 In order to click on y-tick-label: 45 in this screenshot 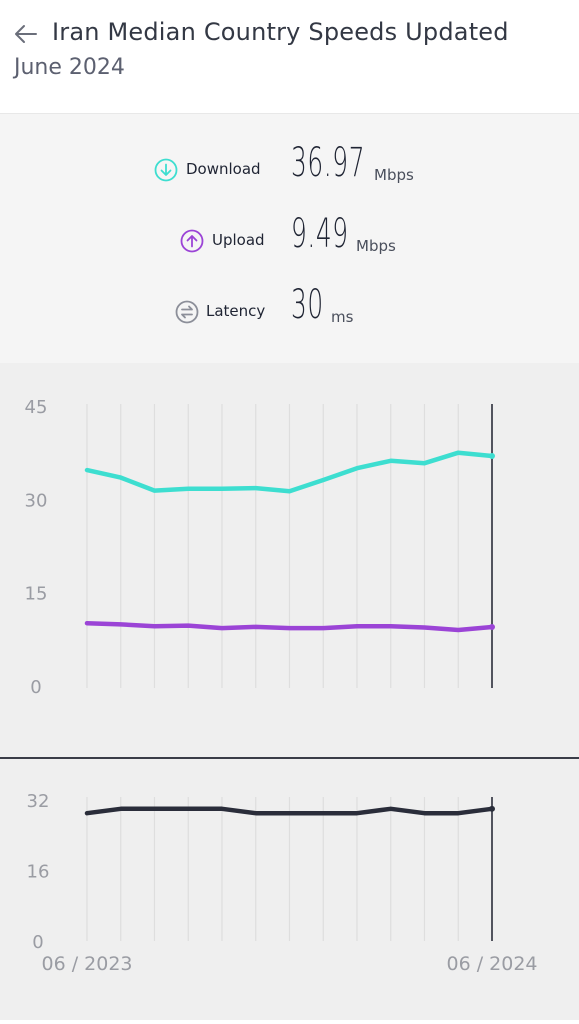, I will do `click(36, 407)`.